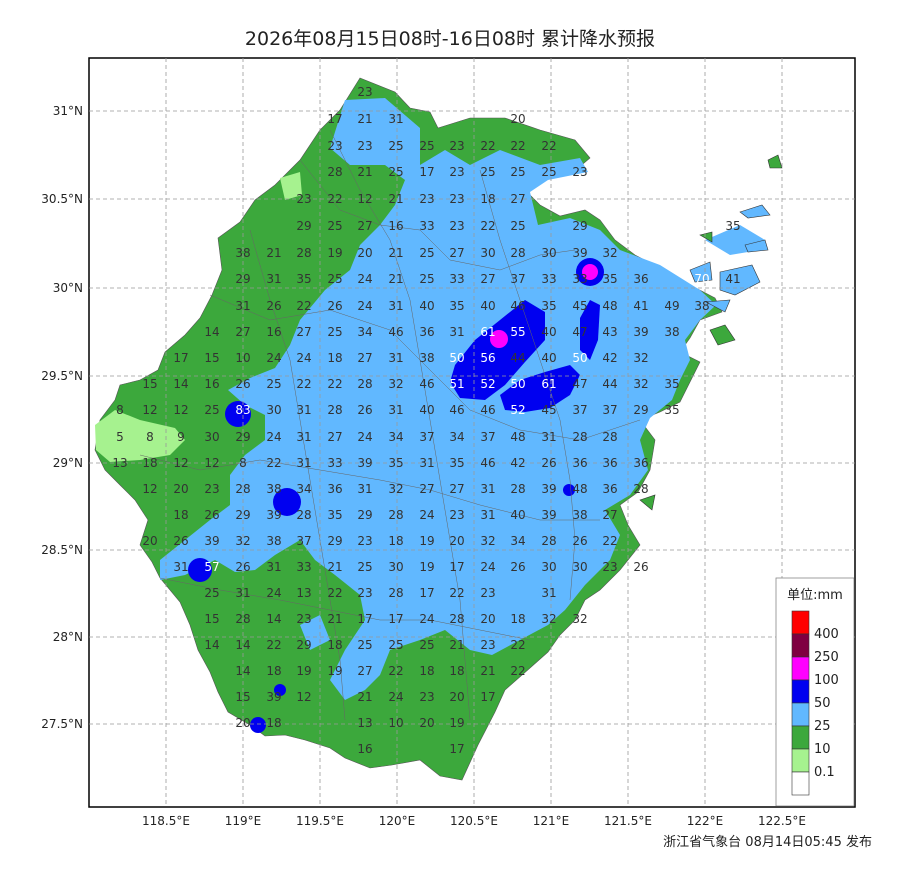 Image resolution: width=900 pixels, height=877 pixels. Describe the element at coordinates (551, 821) in the screenshot. I see `lon-label: 121°E` at that location.